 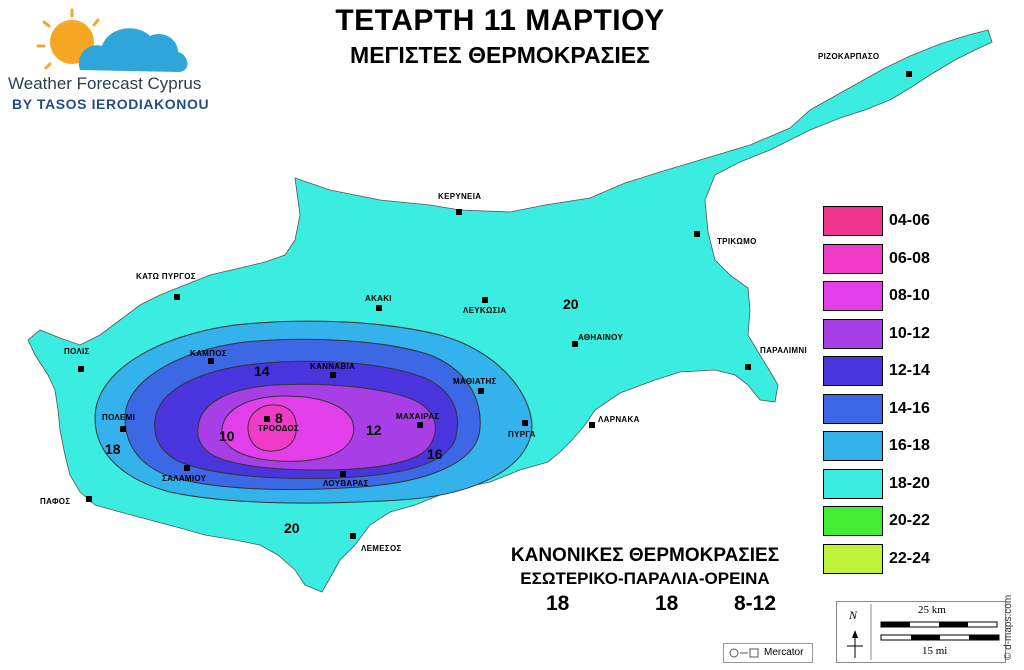 I want to click on town-marker-kato-pyrgos, so click(x=177, y=297).